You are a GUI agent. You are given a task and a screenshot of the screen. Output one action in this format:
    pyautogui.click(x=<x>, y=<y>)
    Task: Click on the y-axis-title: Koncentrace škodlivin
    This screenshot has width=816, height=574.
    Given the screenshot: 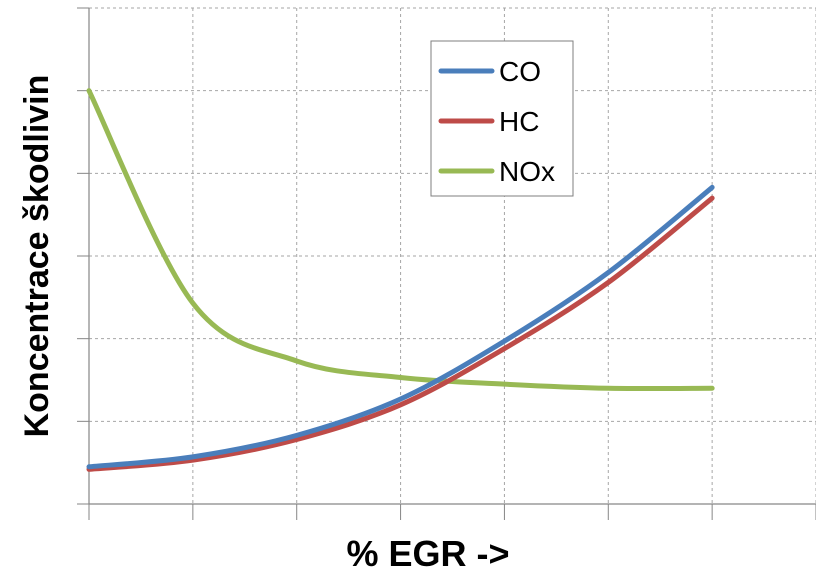 What is the action you would take?
    pyautogui.click(x=37, y=256)
    